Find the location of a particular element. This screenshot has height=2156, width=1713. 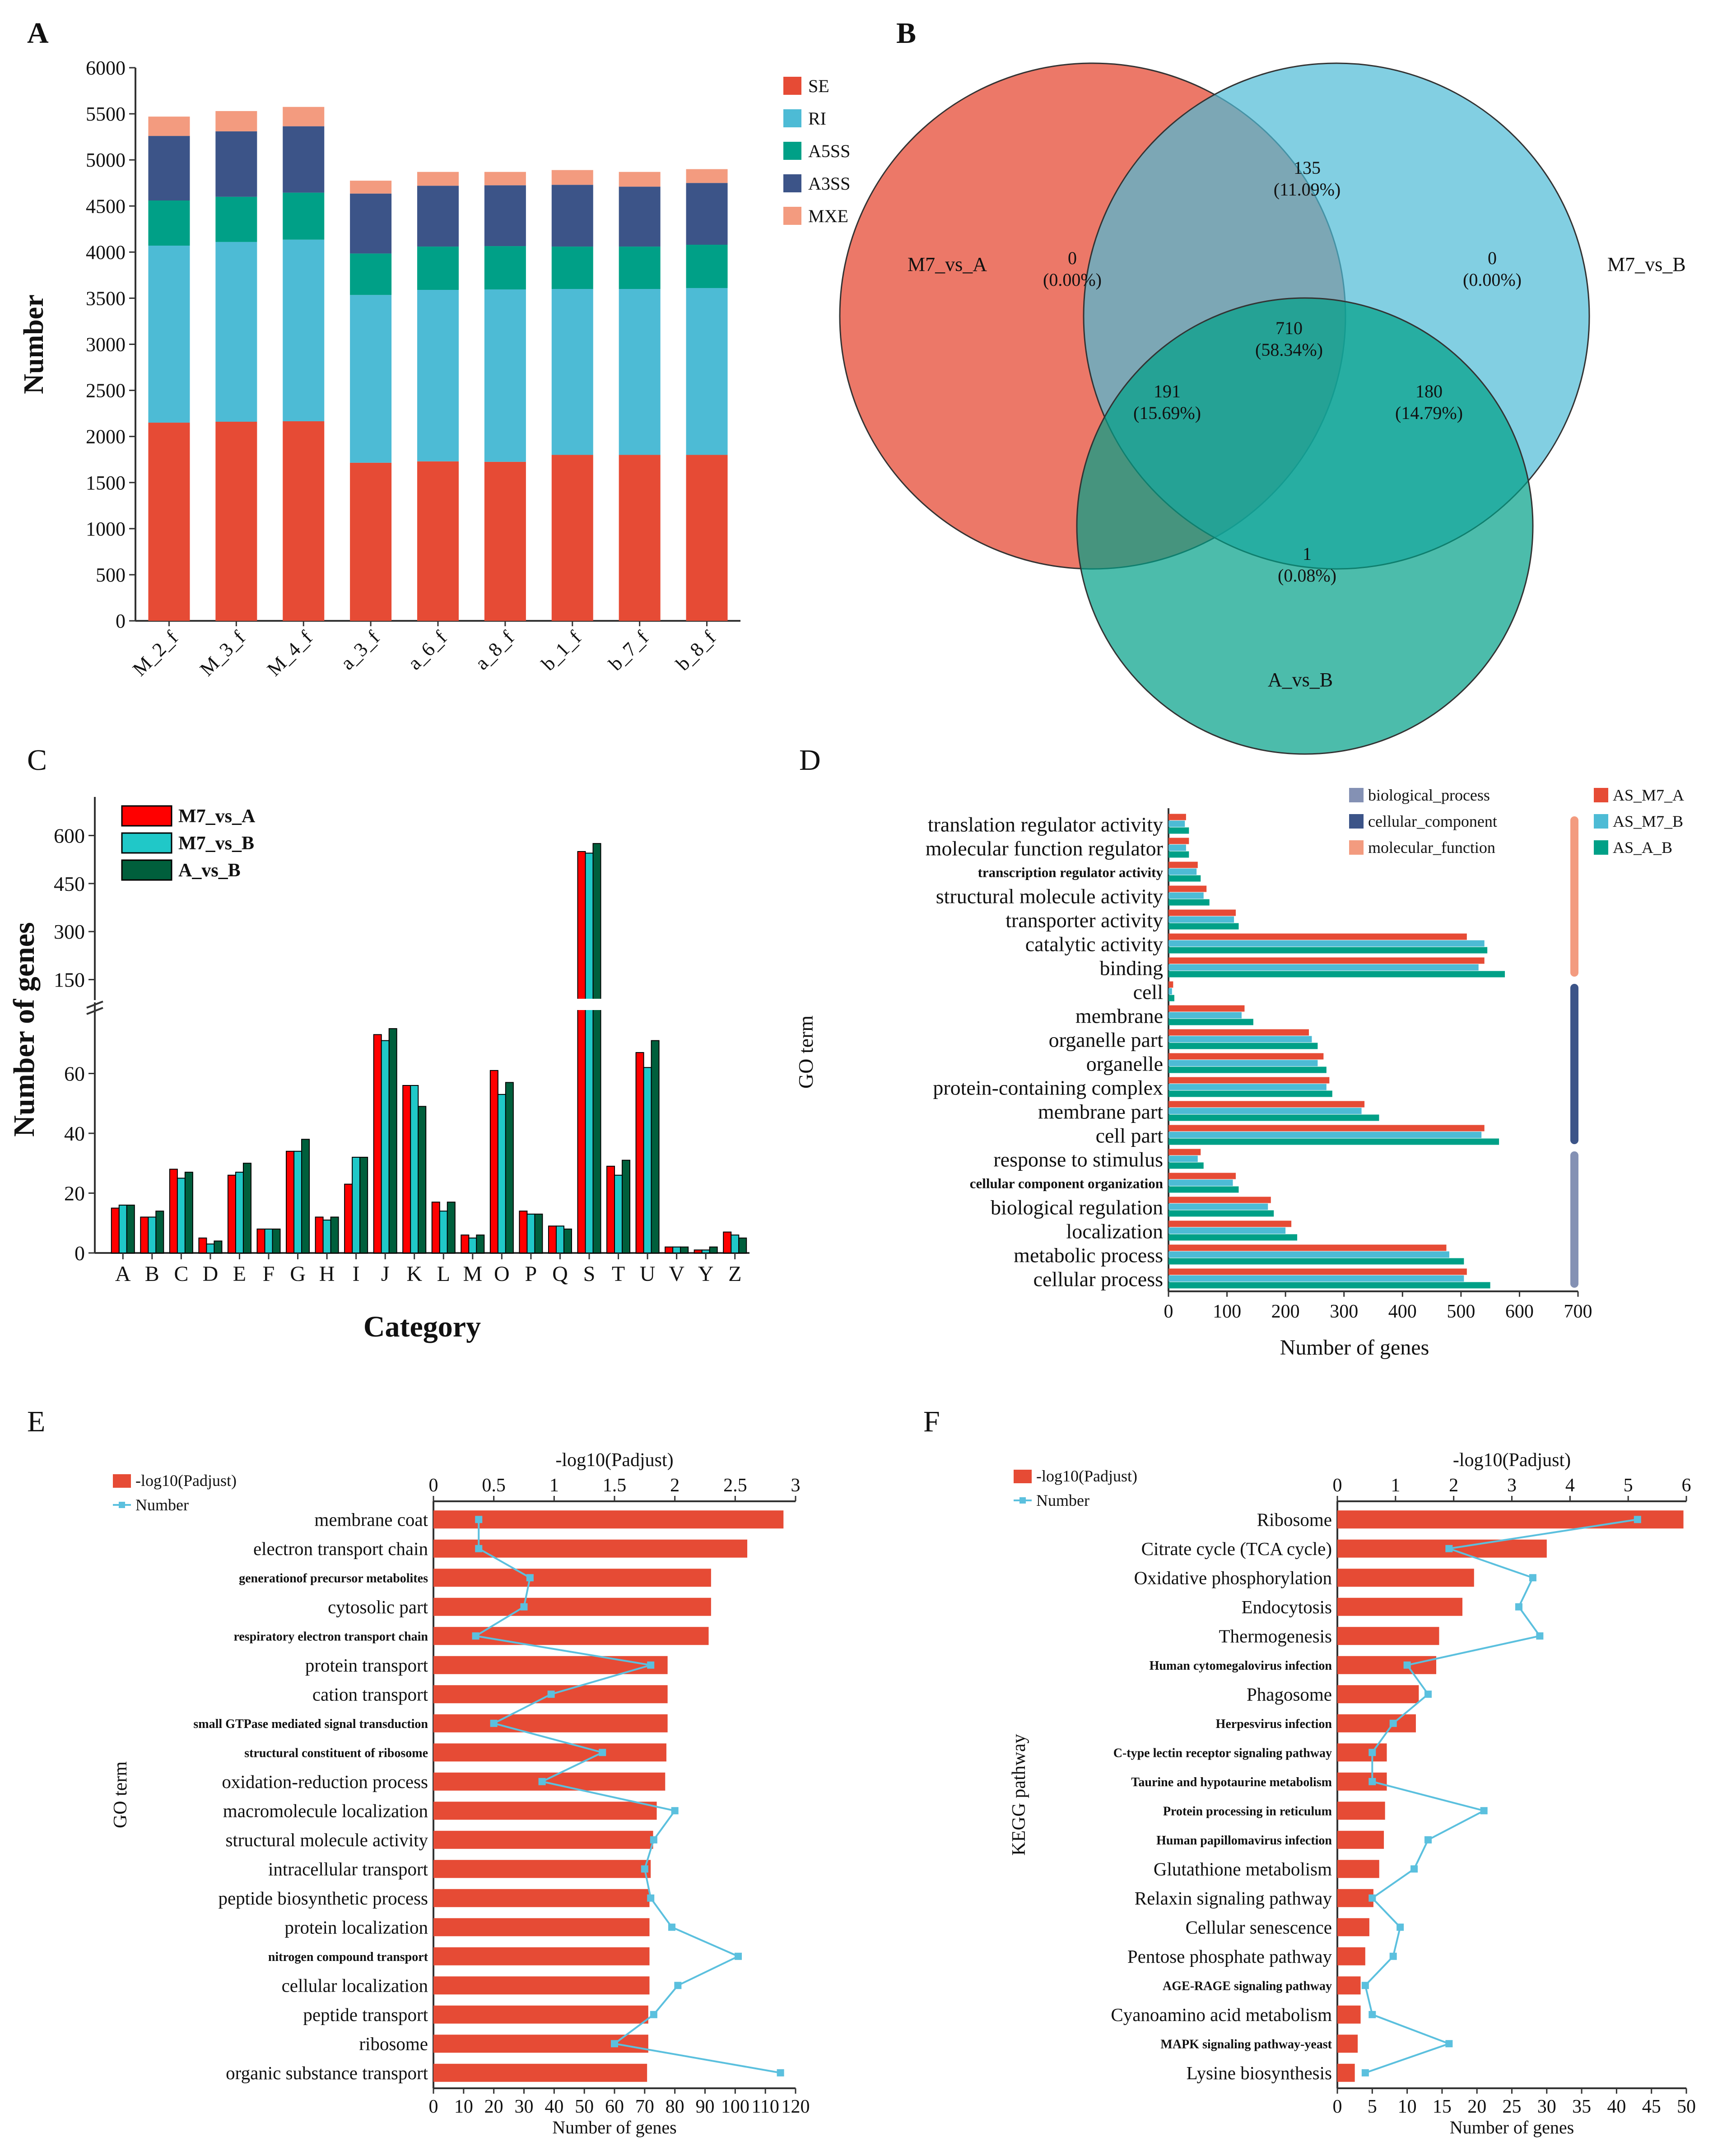

e-category-label: oxidation-reduction process is located at coordinates (325, 1781).